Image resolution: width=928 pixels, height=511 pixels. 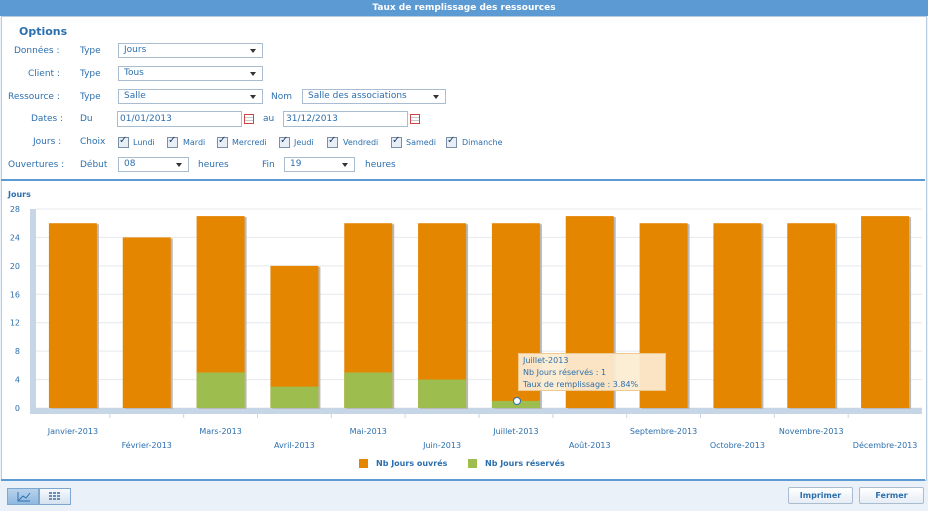 What do you see at coordinates (220, 431) in the screenshot?
I see `x-tick-label: Mars-2013` at bounding box center [220, 431].